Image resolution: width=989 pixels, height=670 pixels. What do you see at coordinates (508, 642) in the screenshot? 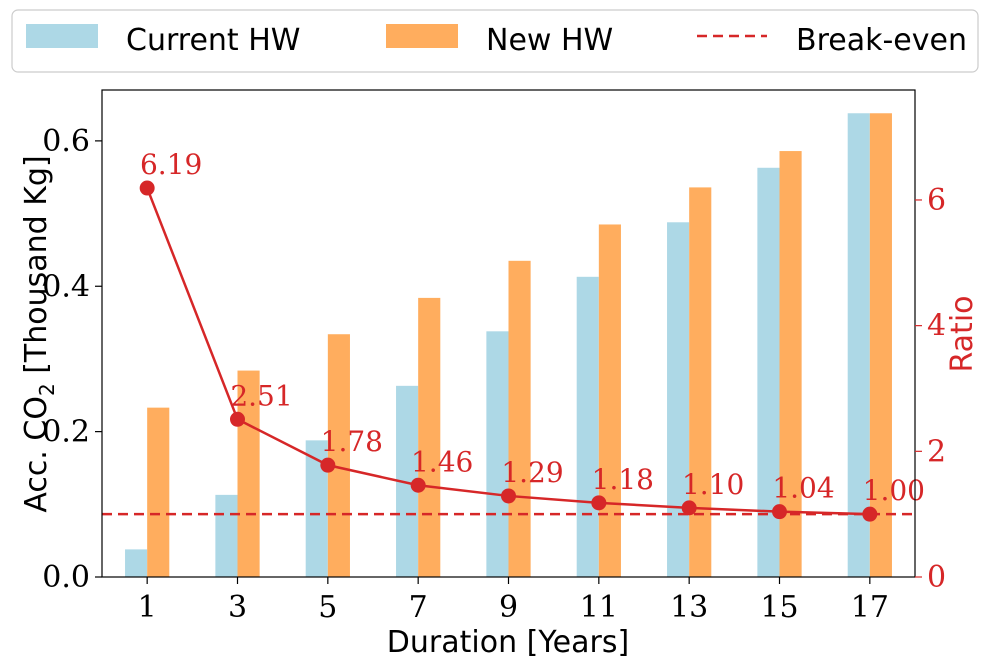
I see `x-axis-title: Duration [Years]` at bounding box center [508, 642].